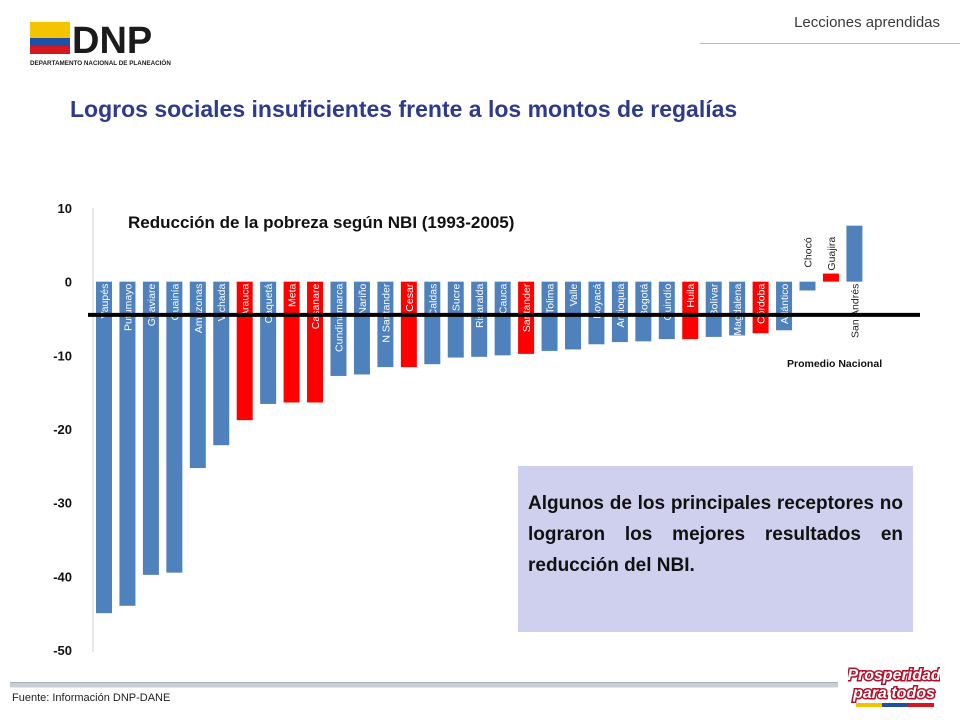 The width and height of the screenshot is (960, 720). What do you see at coordinates (457, 298) in the screenshot?
I see `category-label: Sucre` at bounding box center [457, 298].